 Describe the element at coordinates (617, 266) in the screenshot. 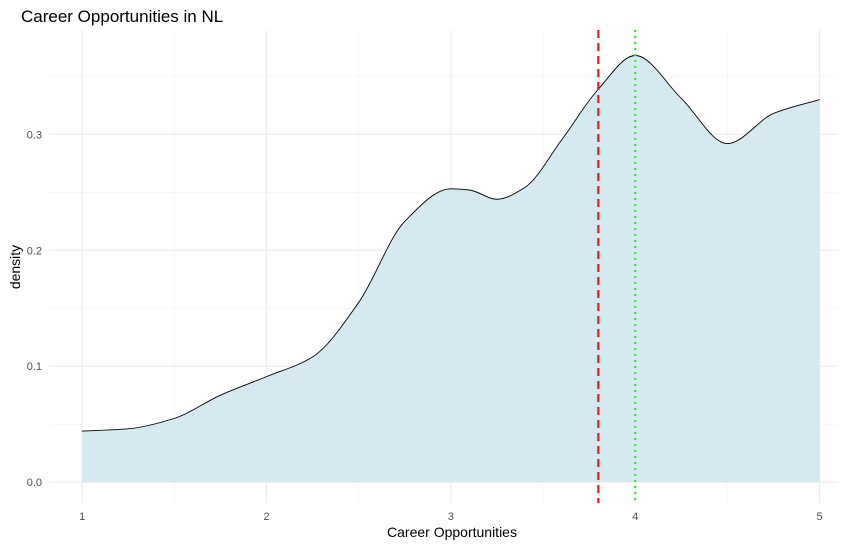

I see `reference-lines` at that location.